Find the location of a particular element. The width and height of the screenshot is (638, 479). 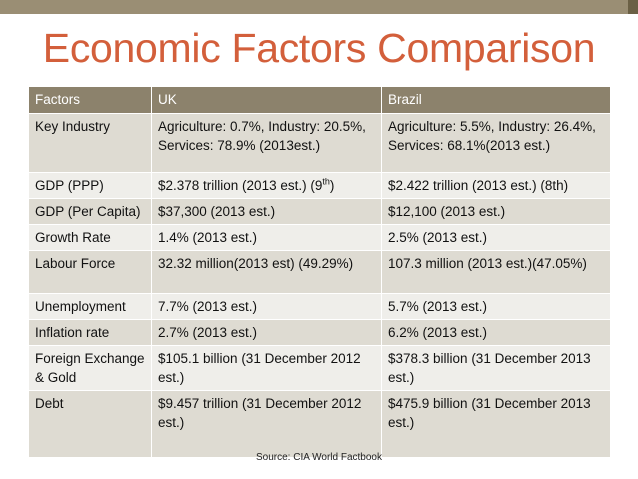

header-brazil: Brazil is located at coordinates (496, 100).